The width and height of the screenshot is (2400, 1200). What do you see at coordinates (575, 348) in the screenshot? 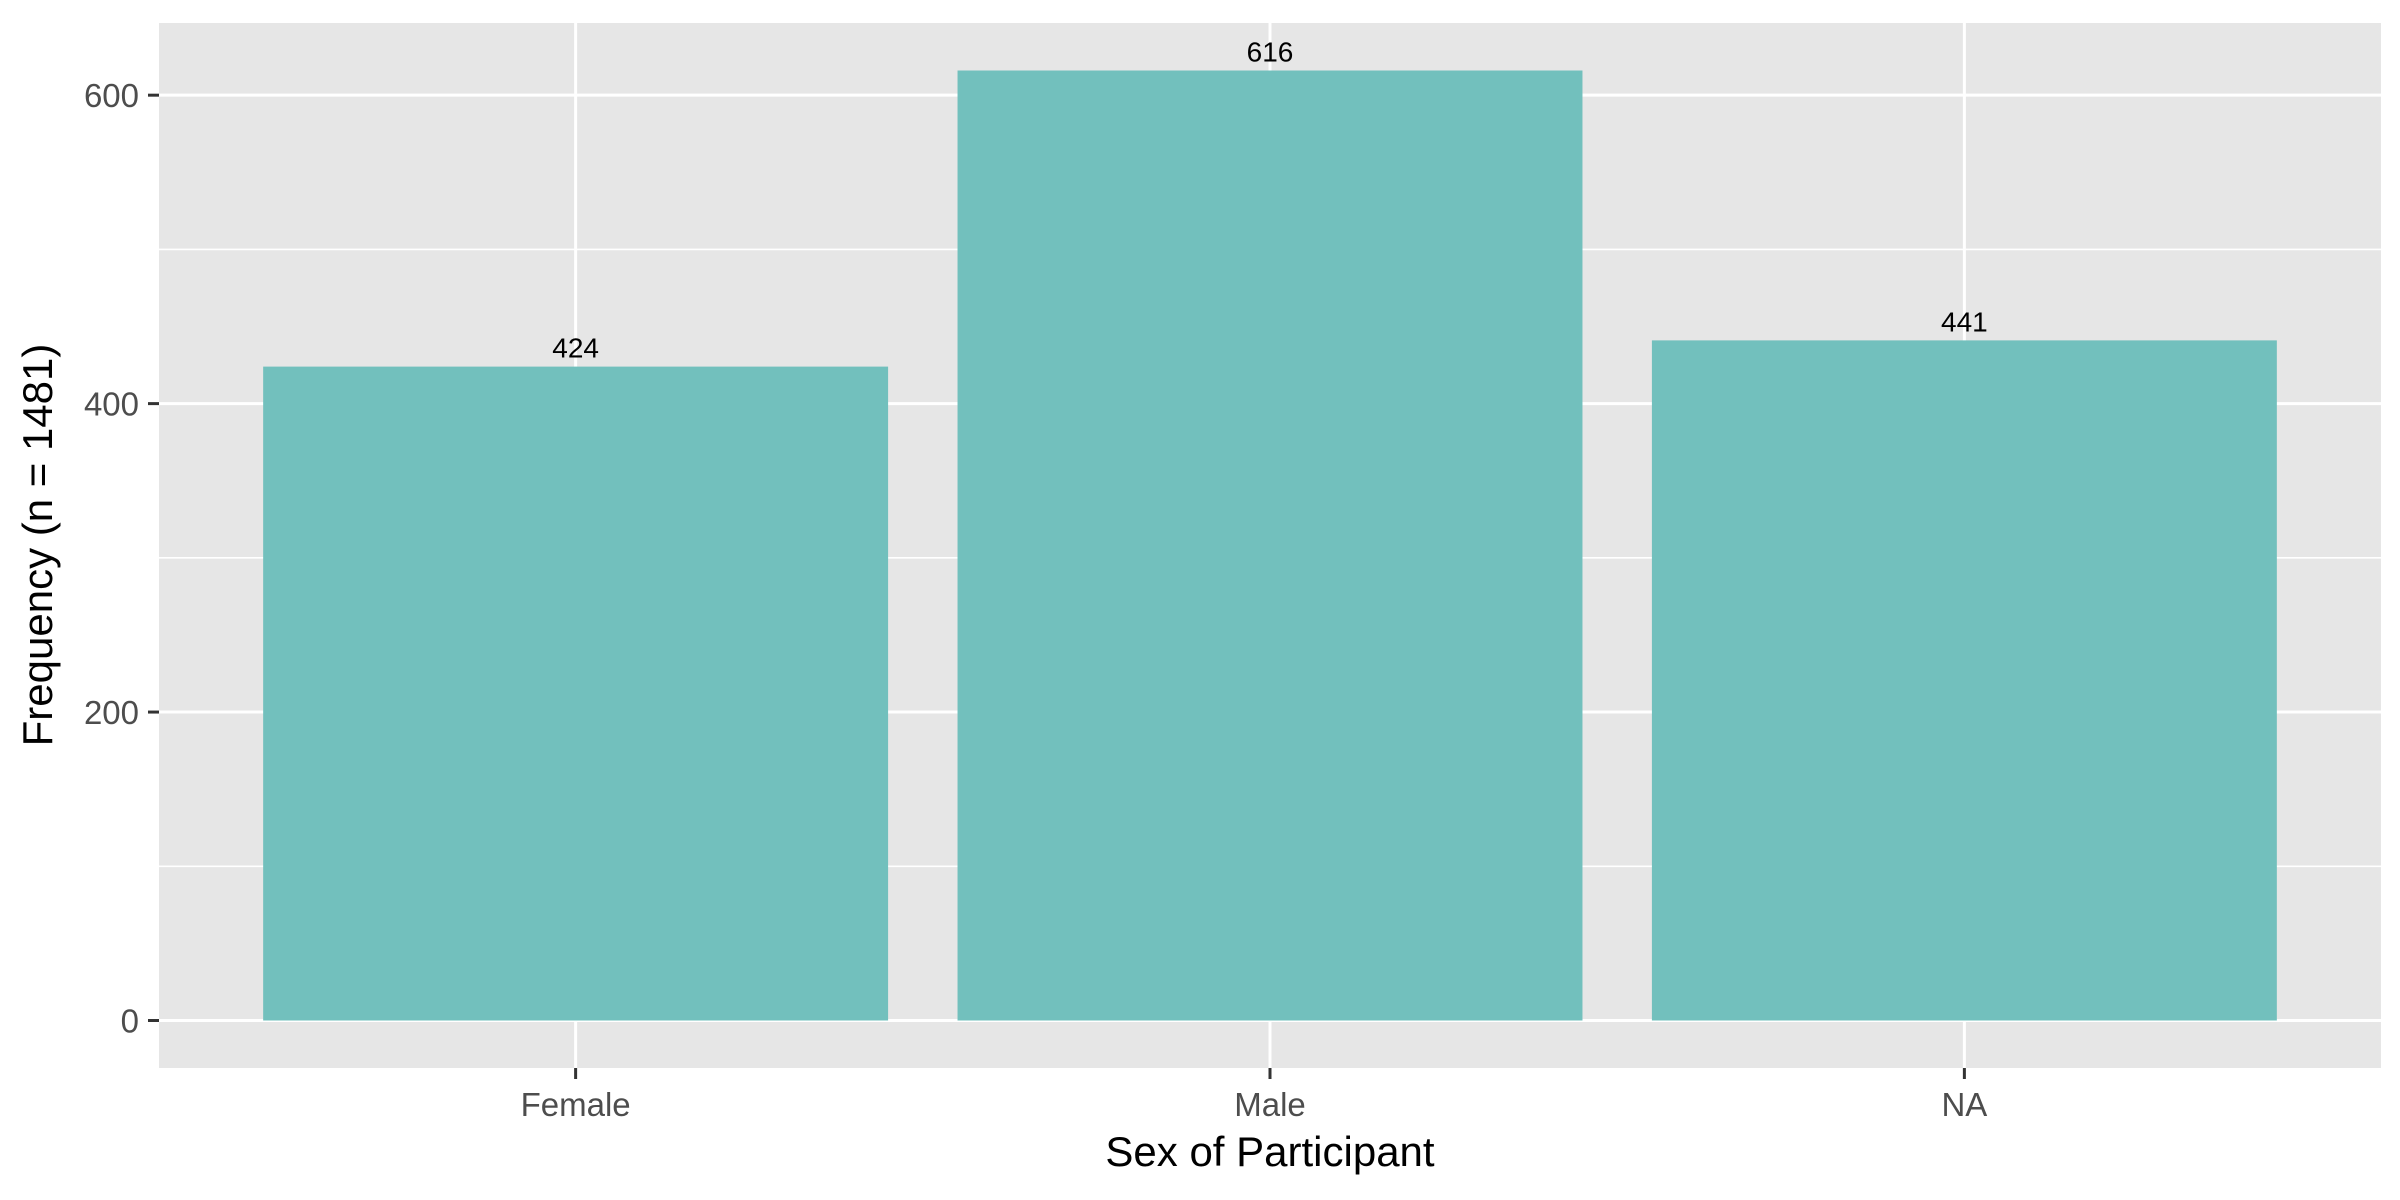
I see `data-label: 424` at bounding box center [575, 348].